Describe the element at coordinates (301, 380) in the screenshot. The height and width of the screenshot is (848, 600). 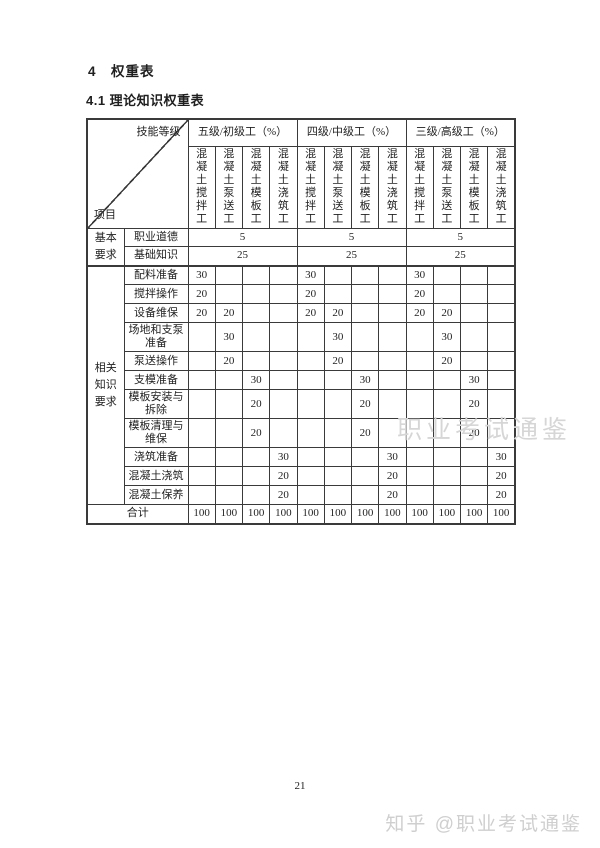
I see `table-row: 支模准备 30 30 30` at that location.